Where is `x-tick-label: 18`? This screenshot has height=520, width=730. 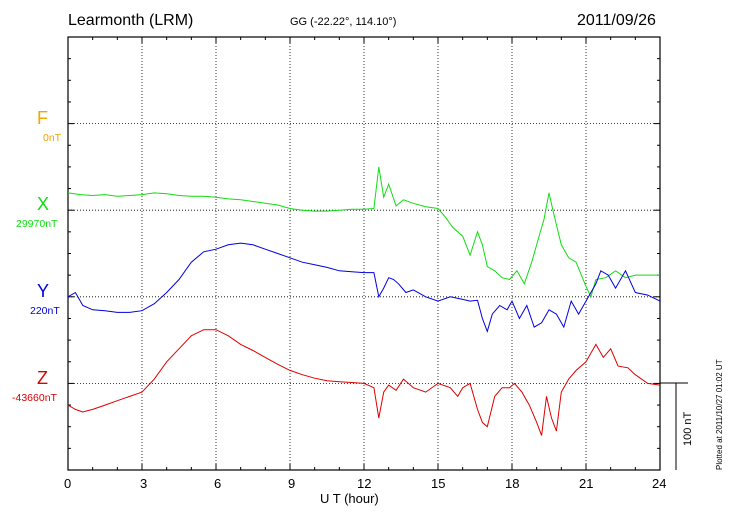
x-tick-label: 18 is located at coordinates (512, 483).